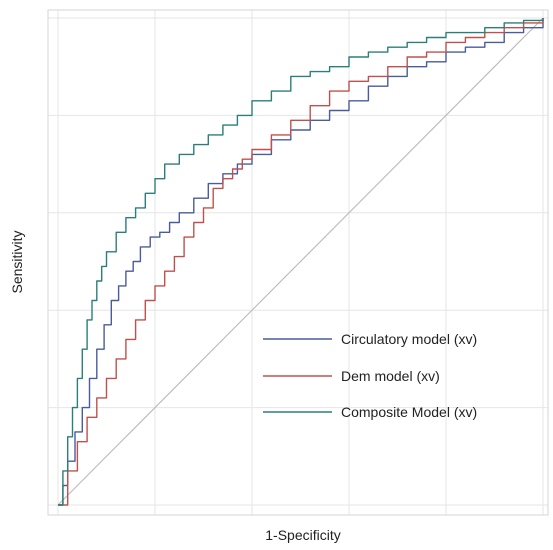 This screenshot has height=550, width=553. What do you see at coordinates (17, 261) in the screenshot?
I see `y-axis-label: Sensitivity` at bounding box center [17, 261].